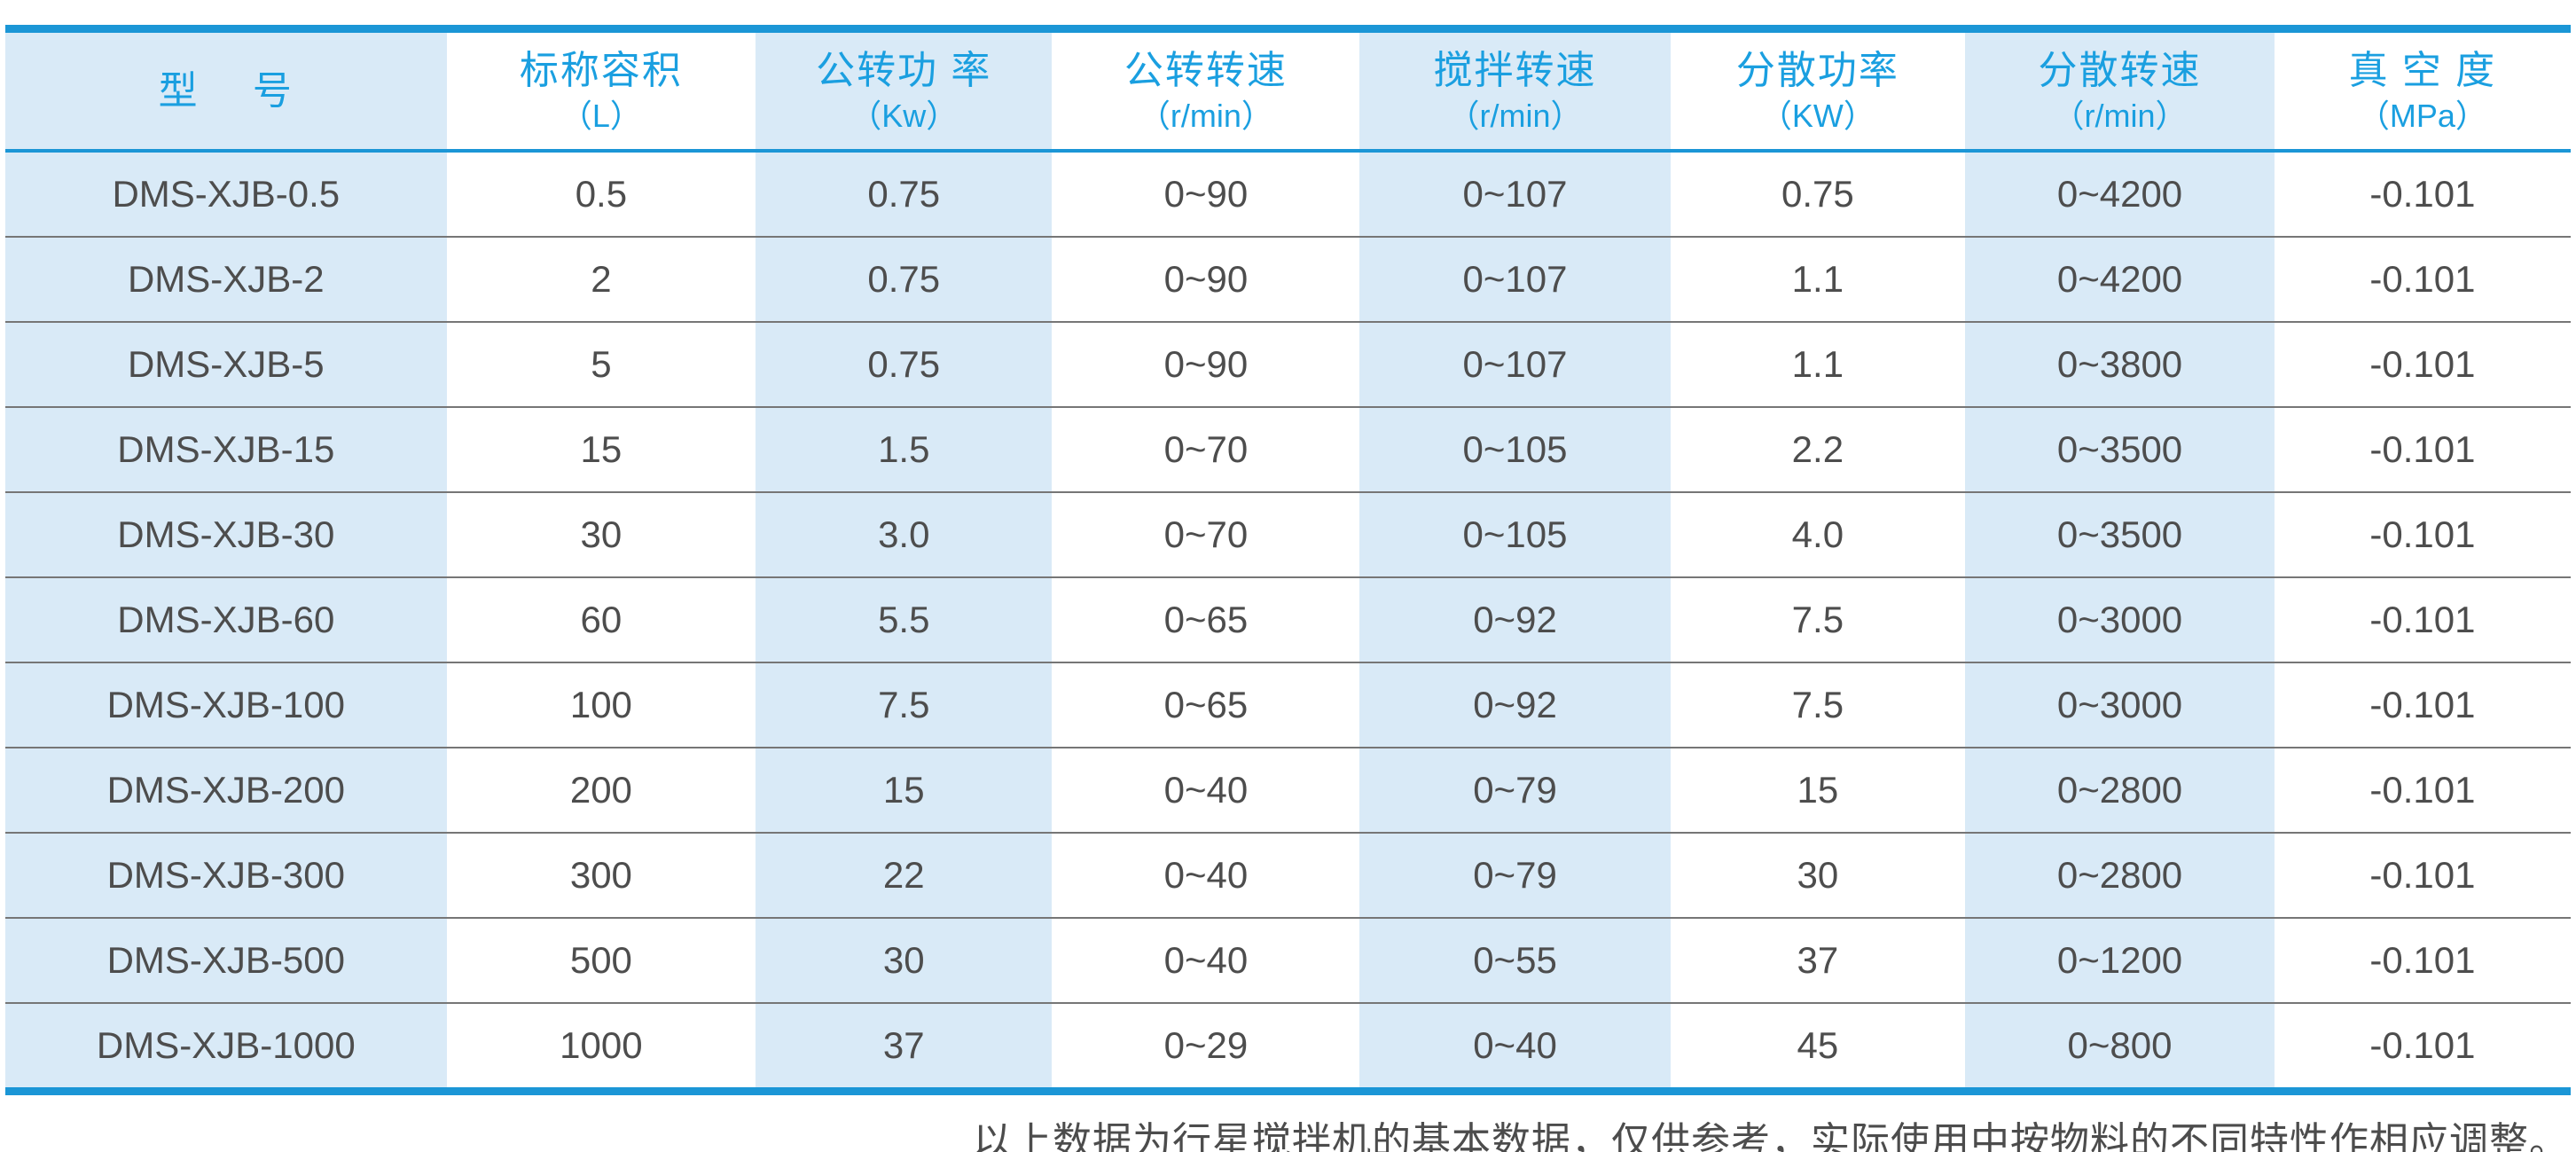 This screenshot has width=2576, height=1152. I want to click on table-cell: 4.0, so click(1818, 534).